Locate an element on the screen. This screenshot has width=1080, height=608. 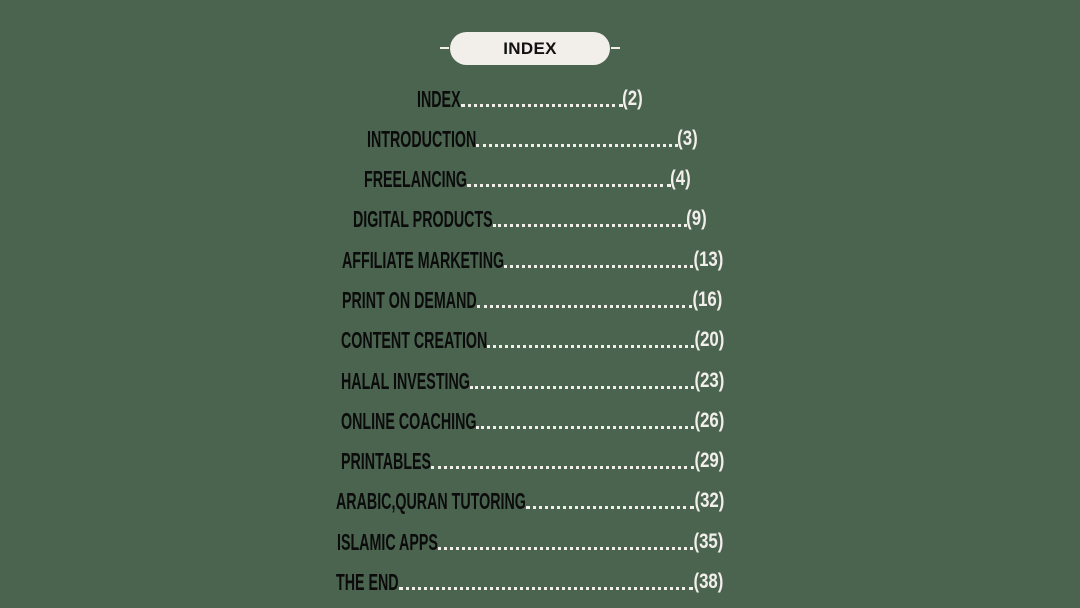
toc-entry-page: (3) is located at coordinates (687, 138).